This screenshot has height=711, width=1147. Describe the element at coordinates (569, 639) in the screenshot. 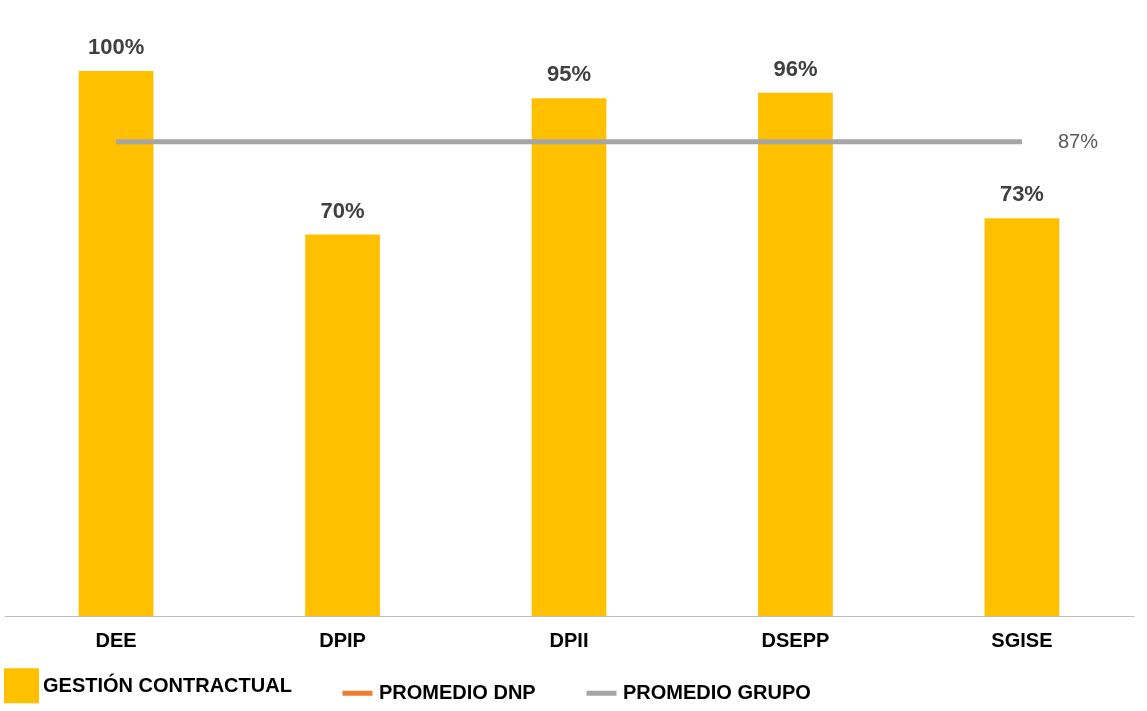

I see `x-tick-label: DPII` at that location.